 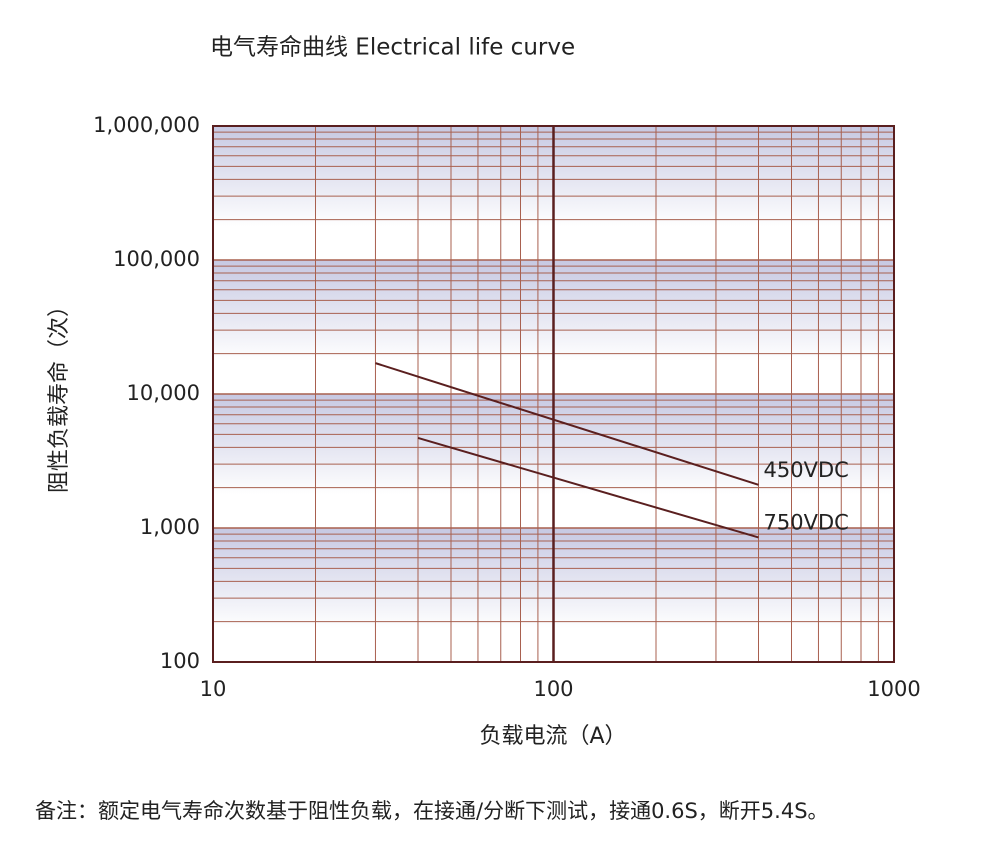 What do you see at coordinates (156, 259) in the screenshot?
I see `y-tick-label: 100,000` at bounding box center [156, 259].